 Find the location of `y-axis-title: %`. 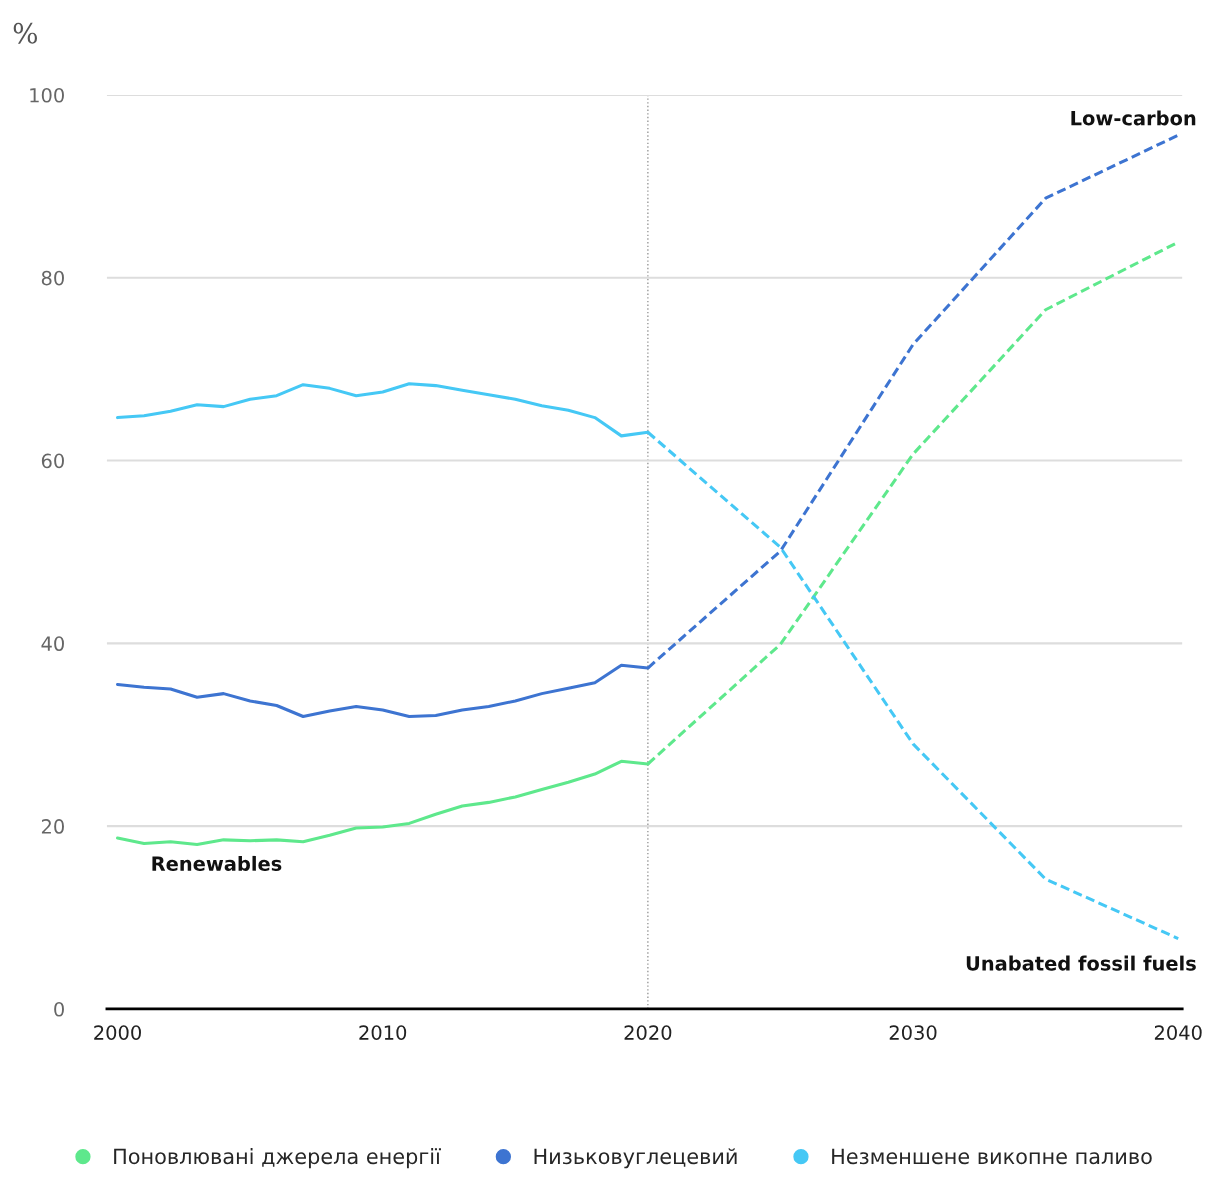

y-axis-title: % is located at coordinates (25, 33).